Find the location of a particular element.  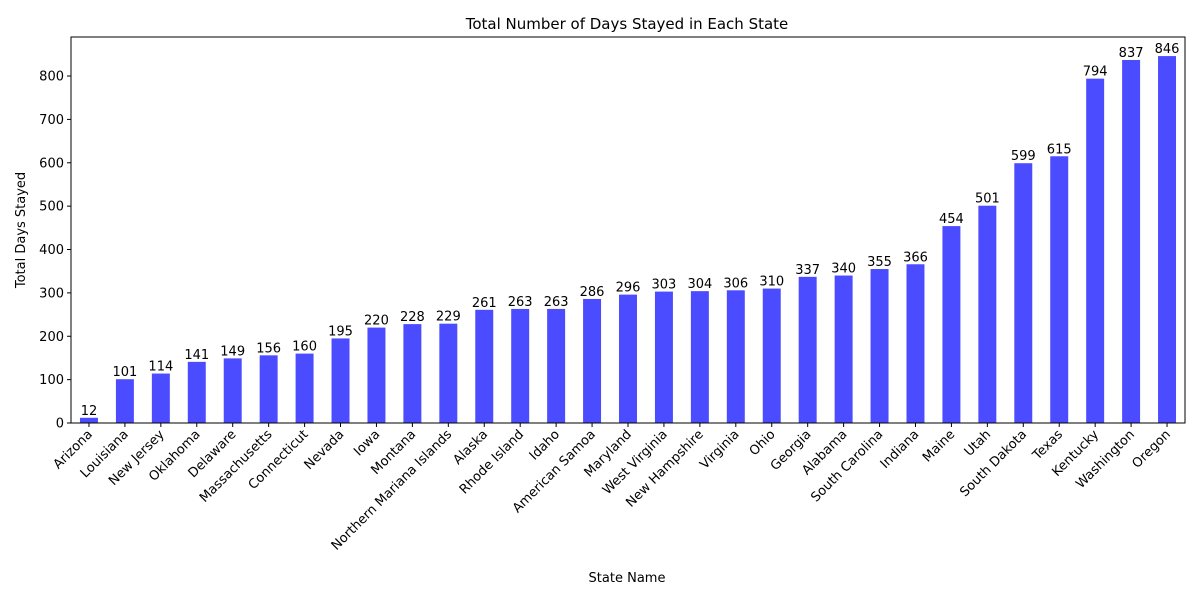

data-label: 304 is located at coordinates (699, 284).